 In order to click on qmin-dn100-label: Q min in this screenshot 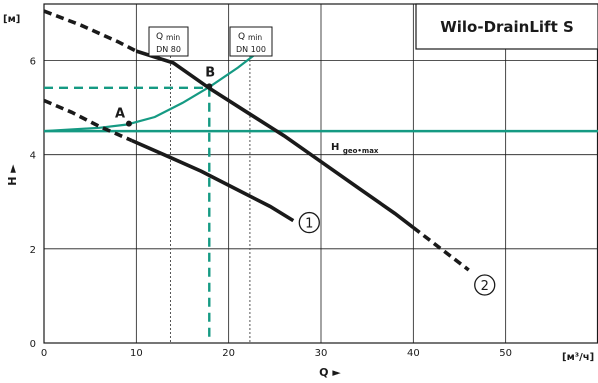, I will do `click(250, 37)`.